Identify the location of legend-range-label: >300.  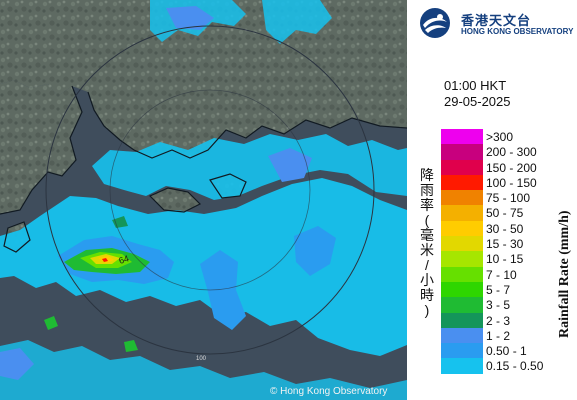
(500, 137).